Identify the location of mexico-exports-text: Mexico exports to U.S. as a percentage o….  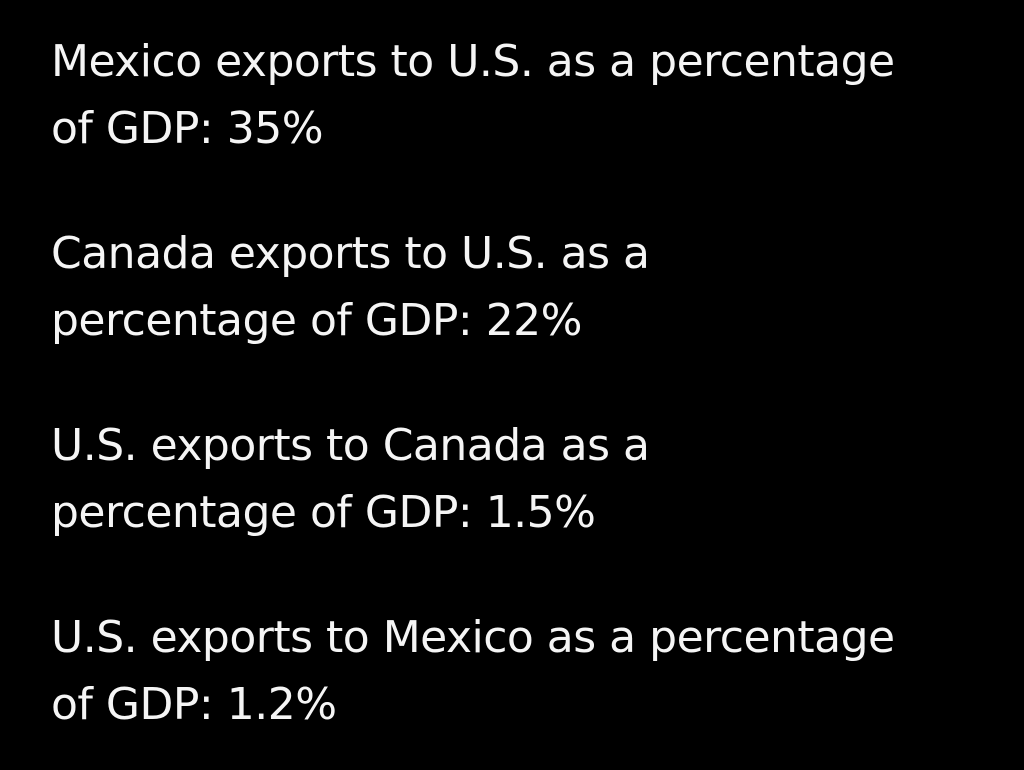
(473, 95).